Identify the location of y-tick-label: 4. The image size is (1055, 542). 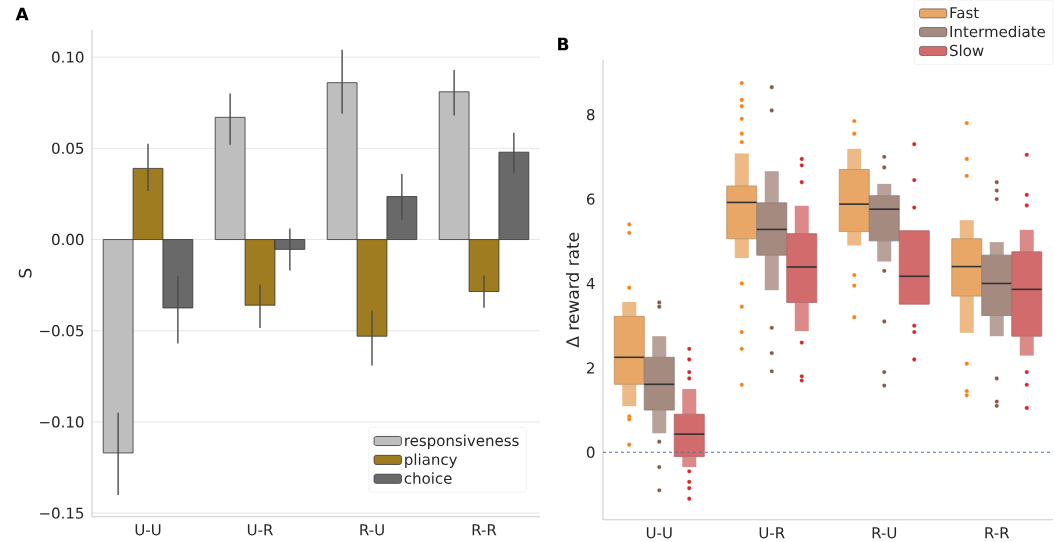
(590, 284).